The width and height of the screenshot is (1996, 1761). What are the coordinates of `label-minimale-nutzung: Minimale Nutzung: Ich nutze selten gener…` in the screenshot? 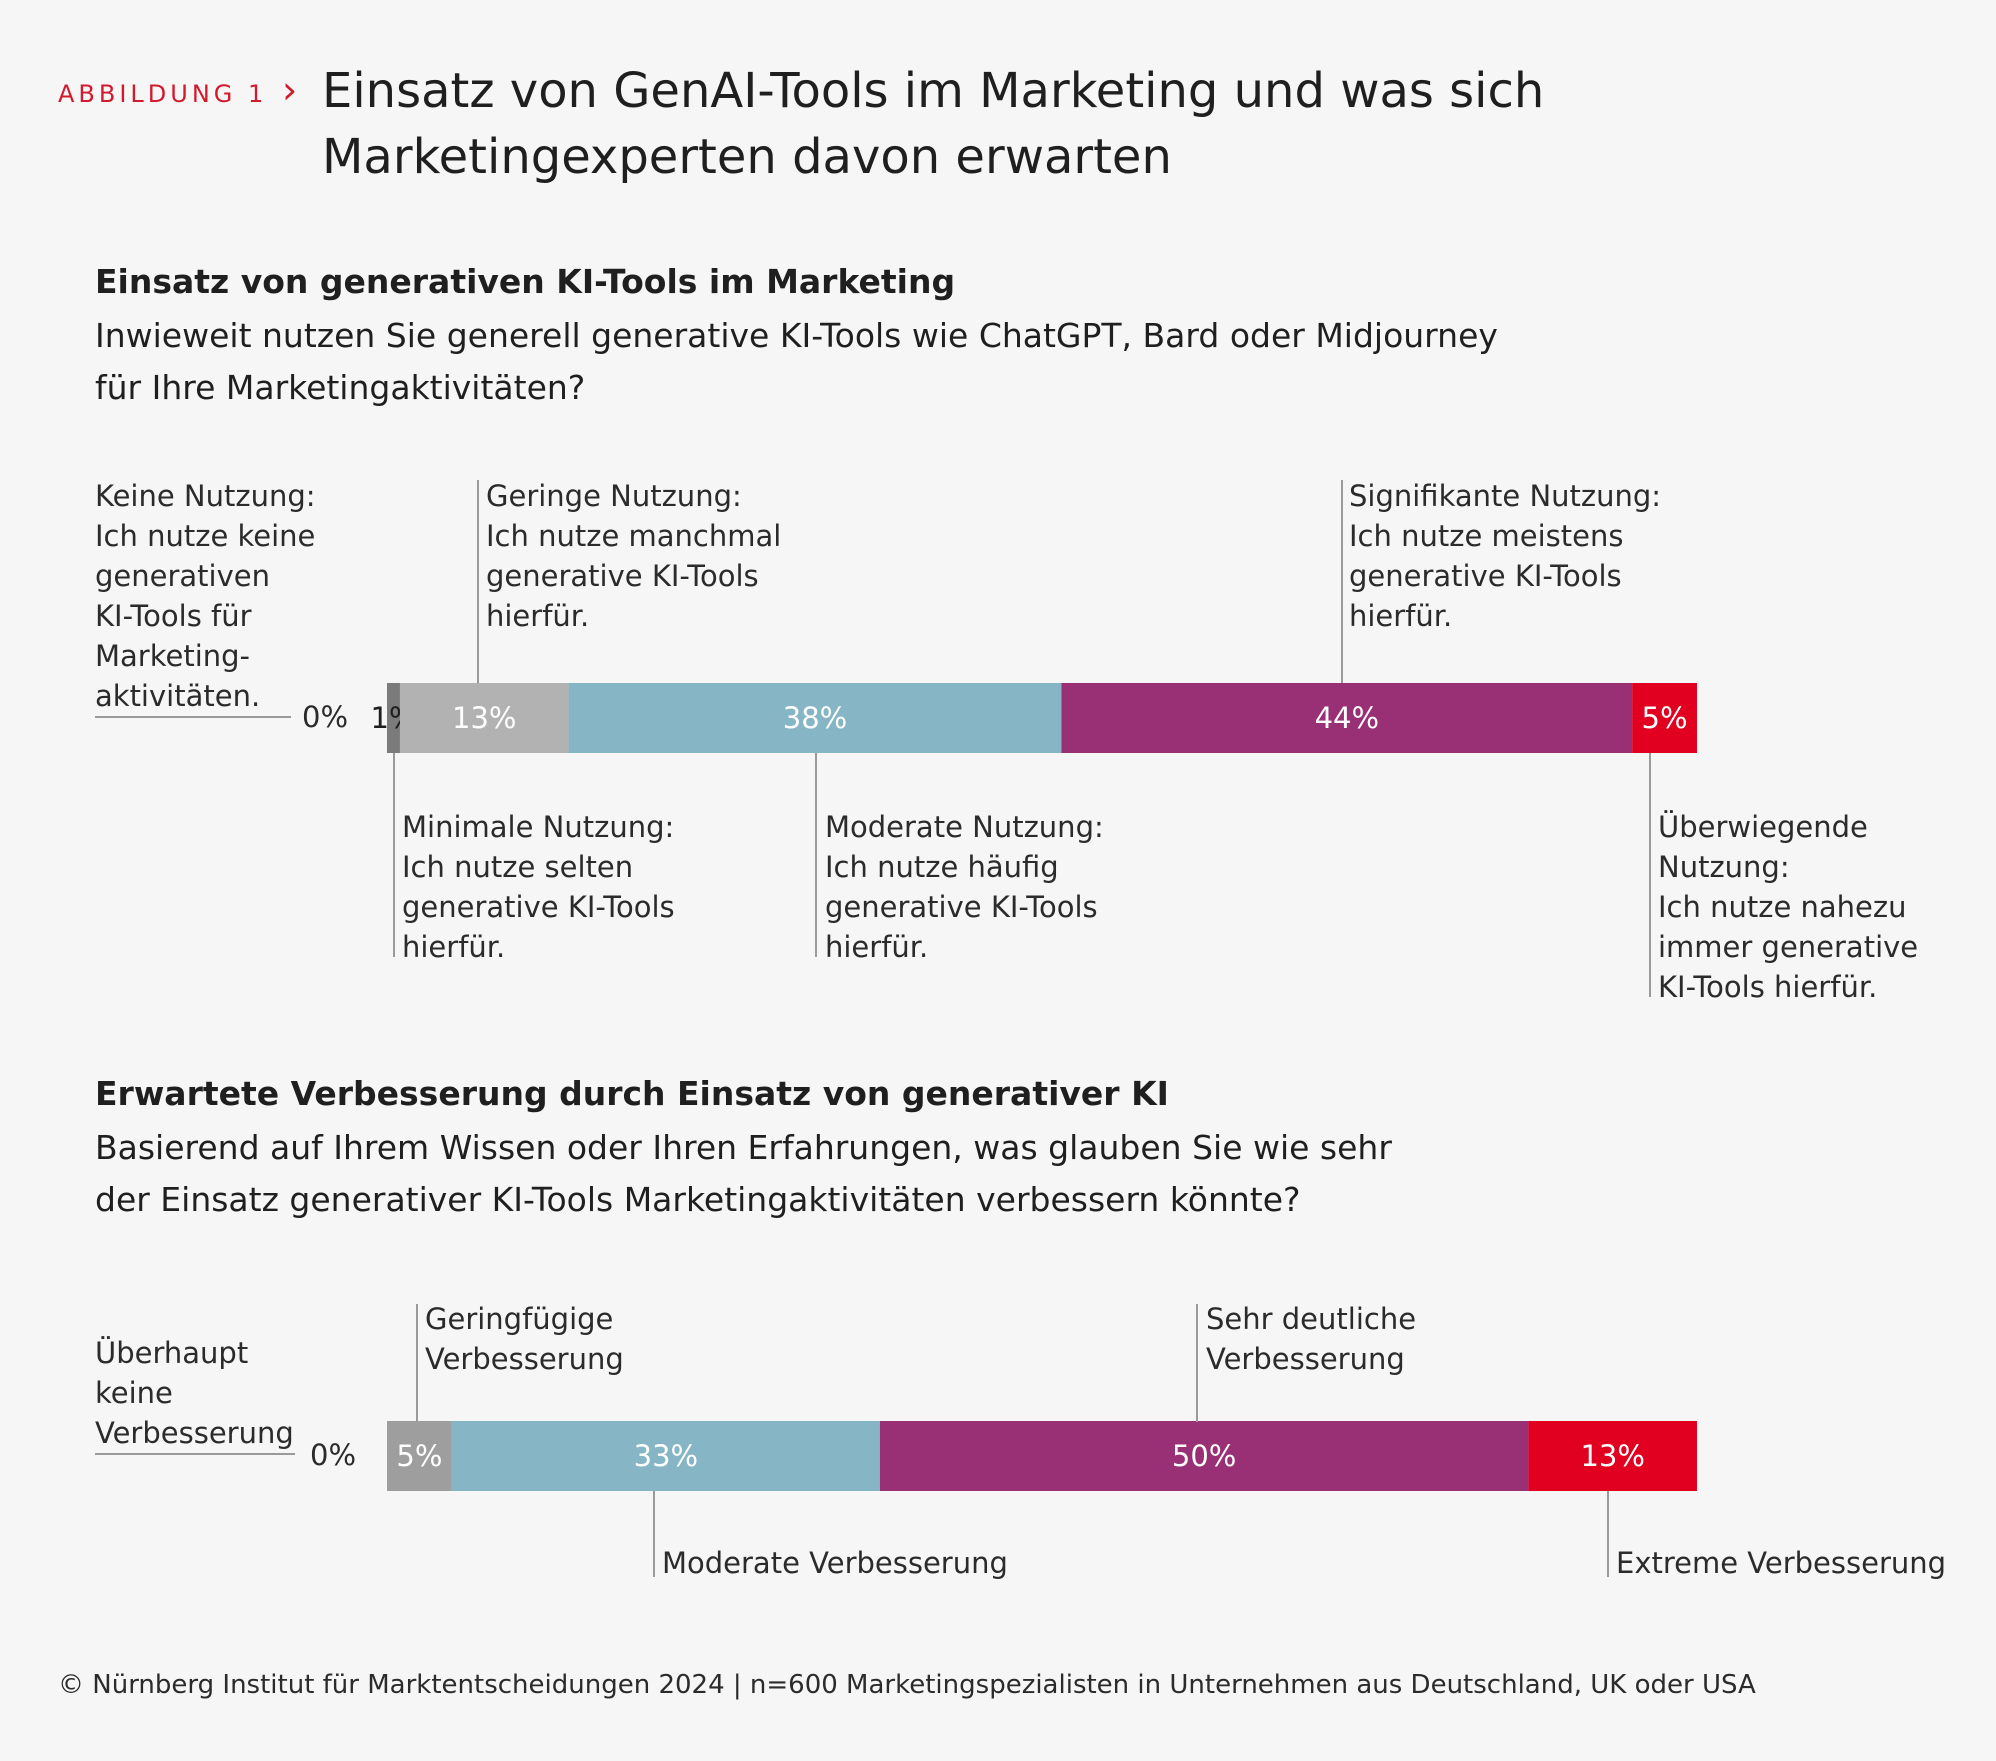 It's located at (538, 887).